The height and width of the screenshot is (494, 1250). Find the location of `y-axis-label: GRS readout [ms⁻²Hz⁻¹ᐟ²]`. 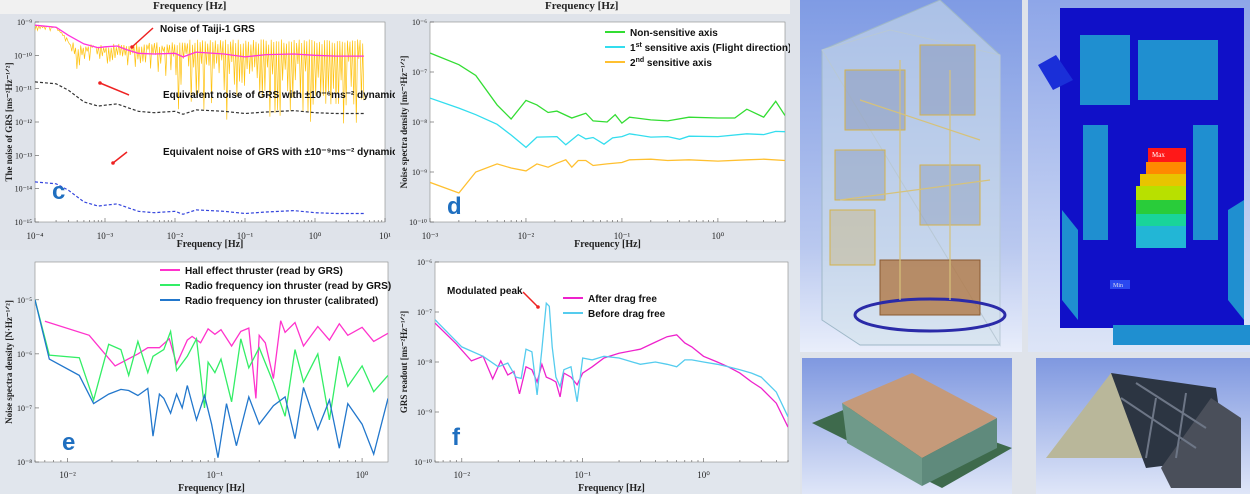

y-axis-label: GRS readout [ms⁻²Hz⁻¹ᐟ²] is located at coordinates (404, 362).